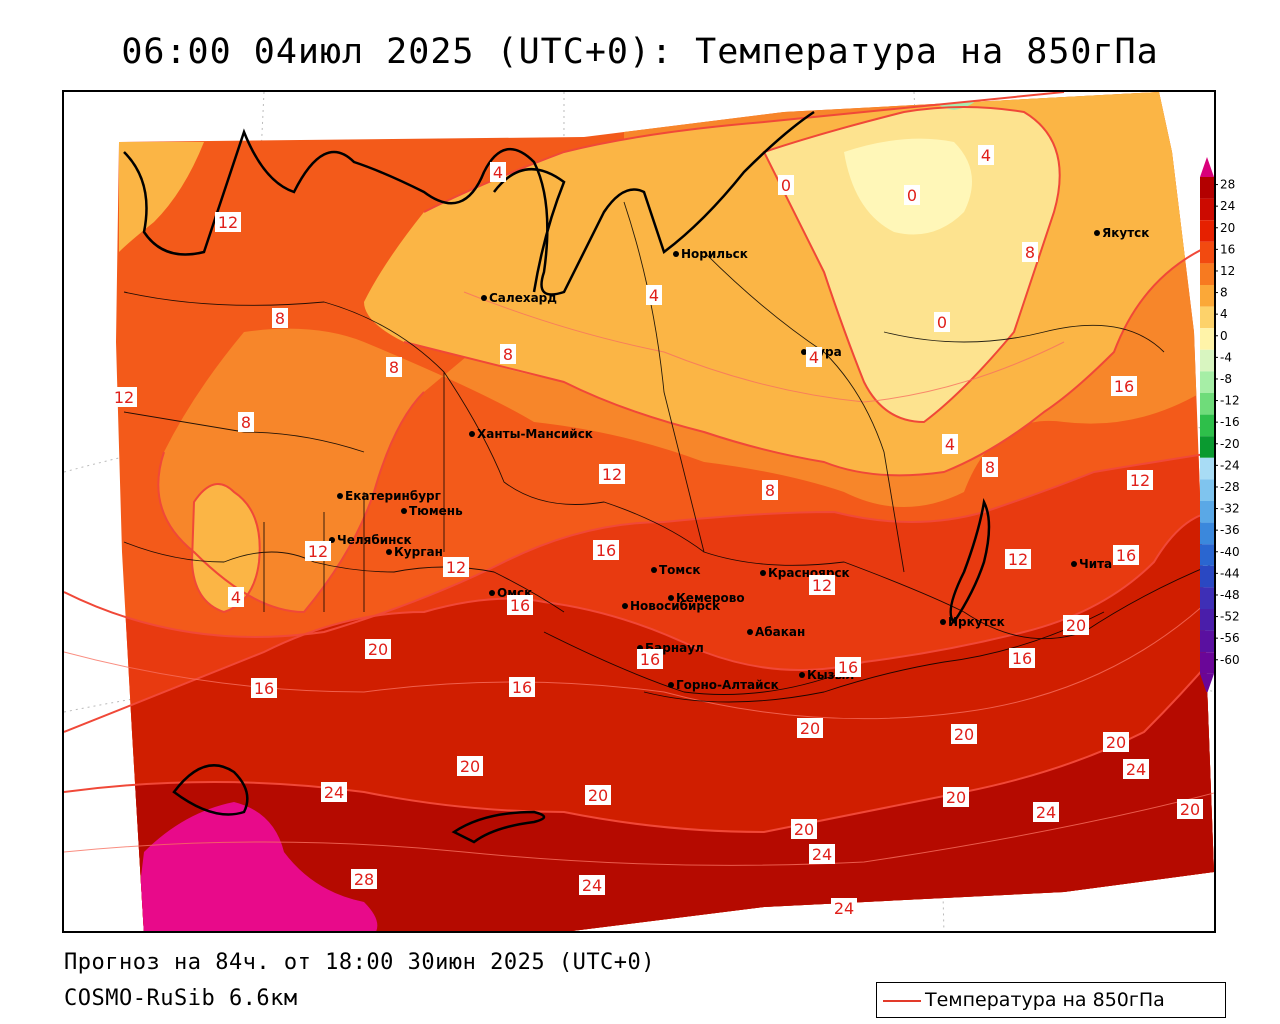 The height and width of the screenshot is (1024, 1280). I want to click on city-label: Курган, so click(418, 552).